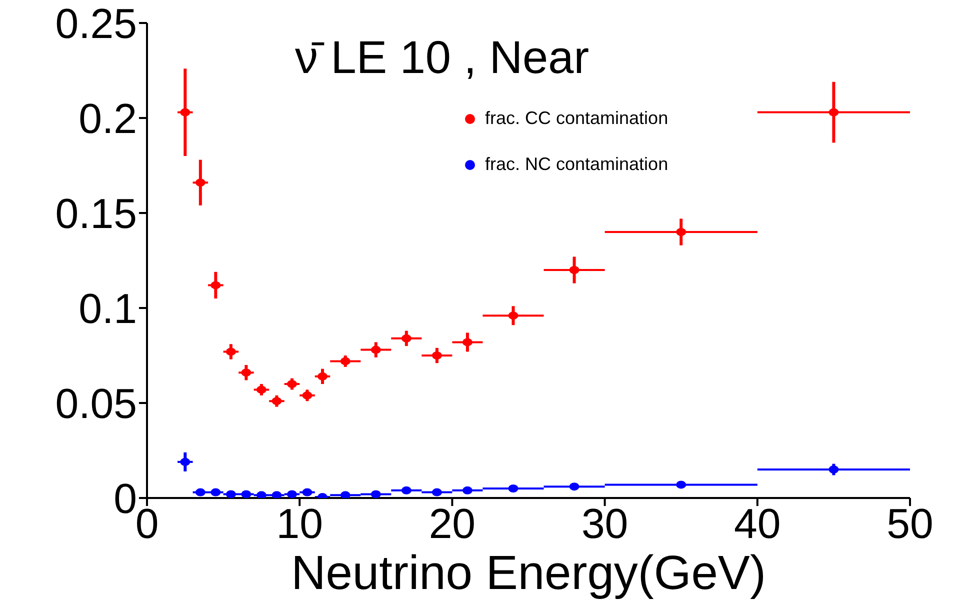 Image resolution: width=960 pixels, height=601 pixels. What do you see at coordinates (757, 523) in the screenshot?
I see `x-tick-label: 40` at bounding box center [757, 523].